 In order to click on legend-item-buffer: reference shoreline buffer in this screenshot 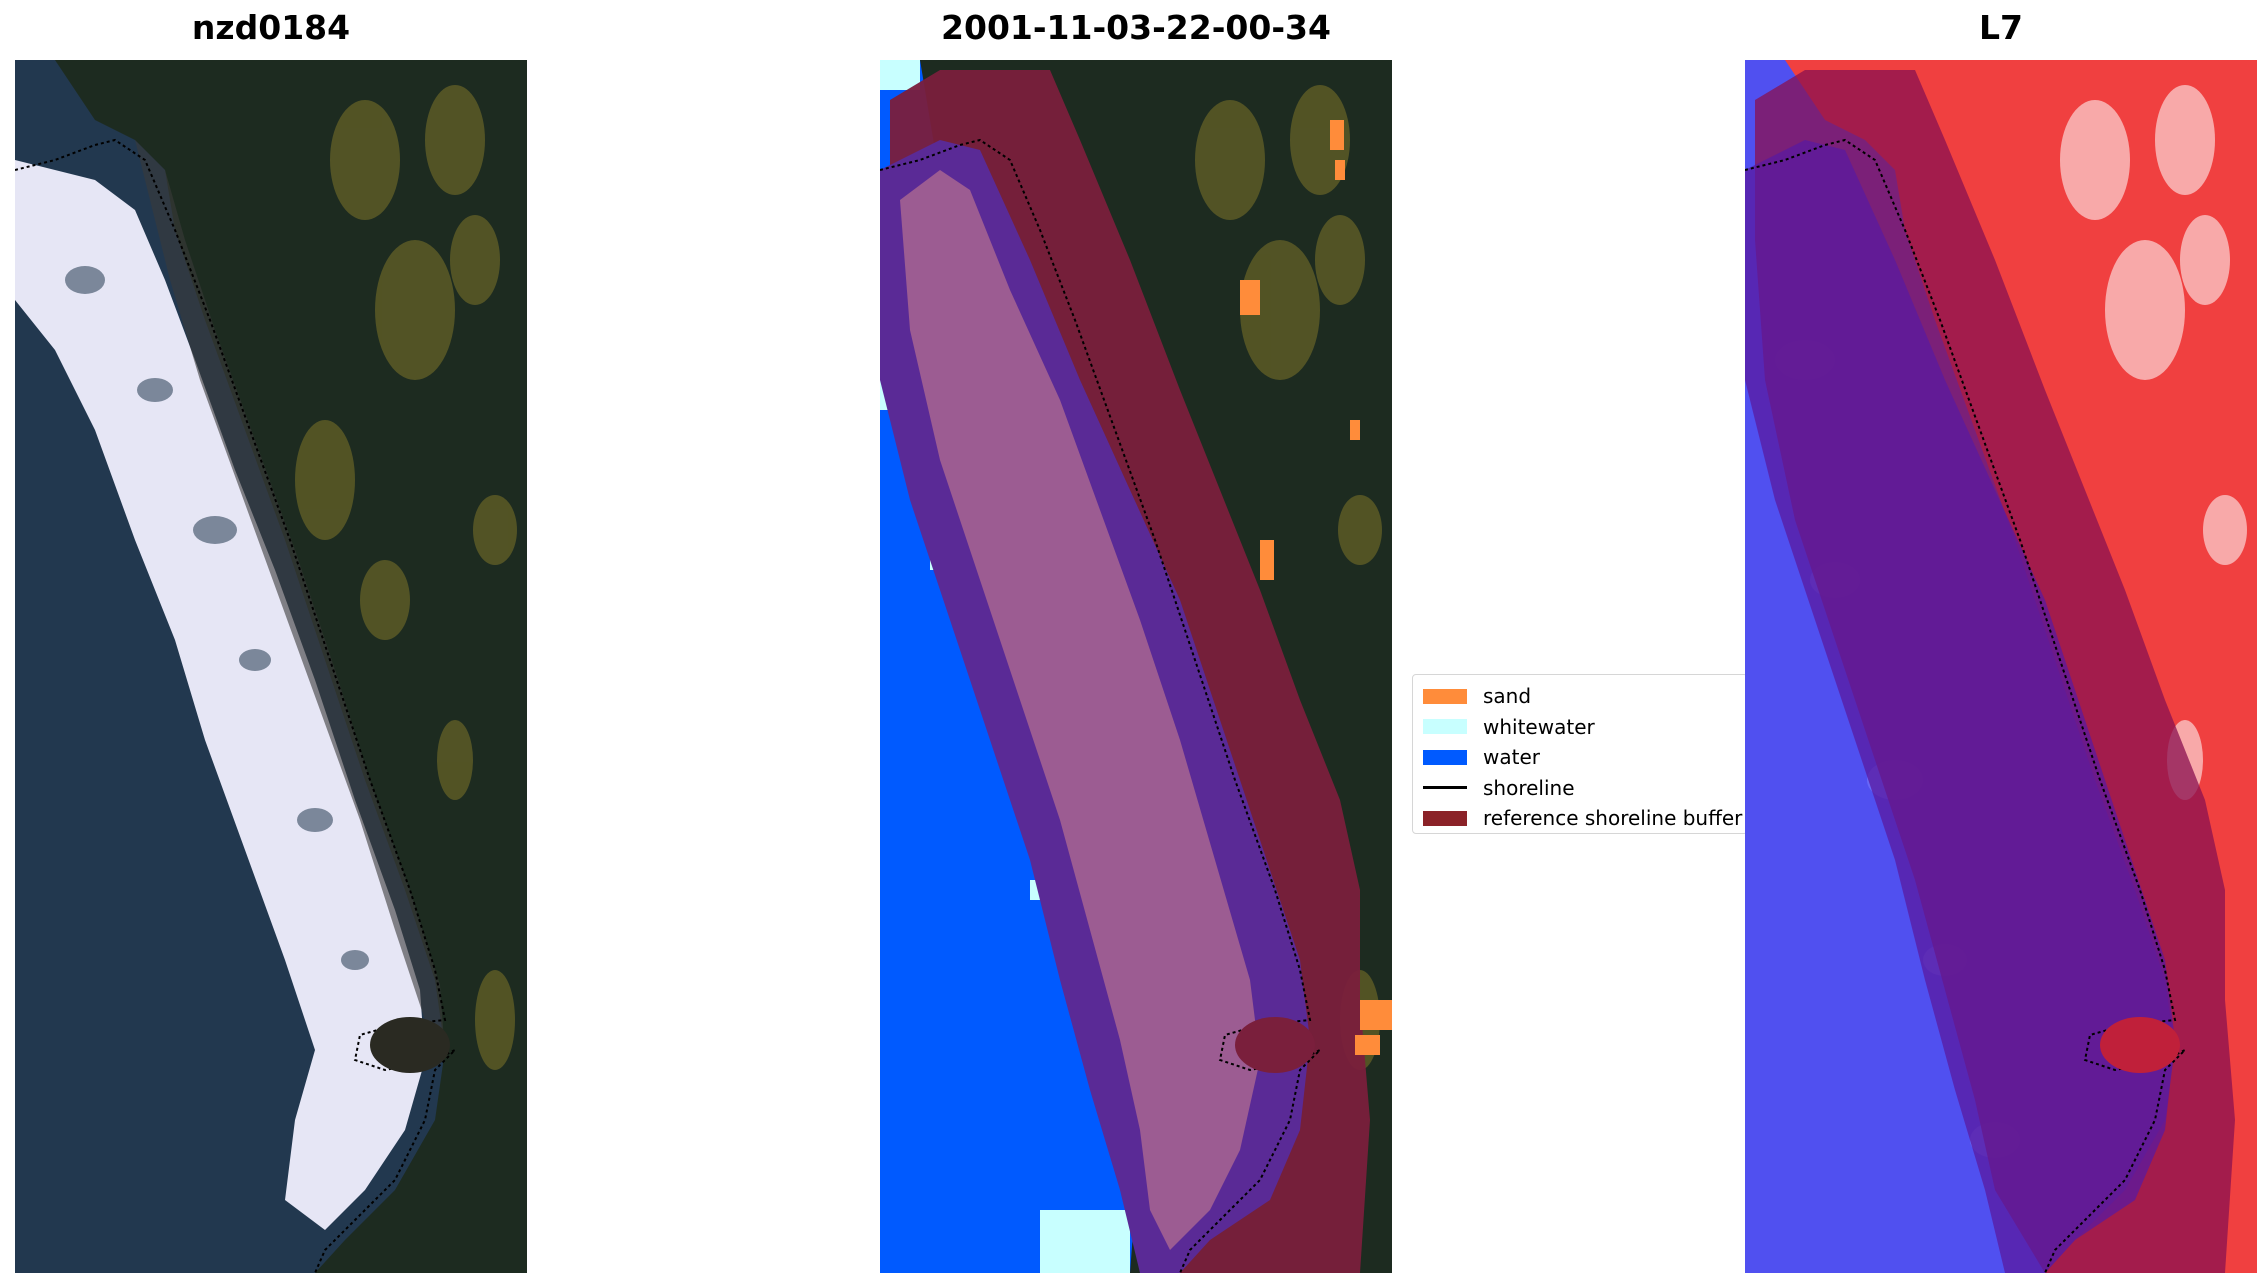, I will do `click(1585, 818)`.